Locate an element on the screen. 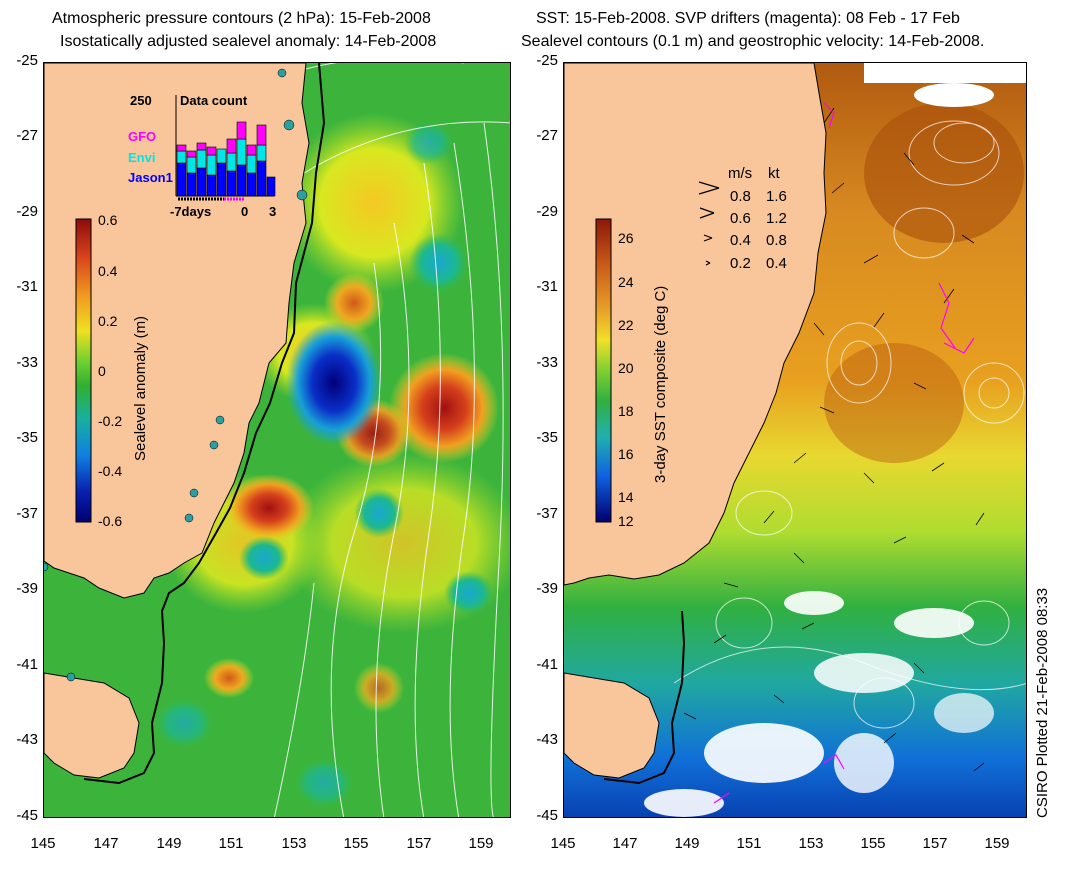 The image size is (1080, 870). right-y-tick-label: -45 is located at coordinates (547, 815).